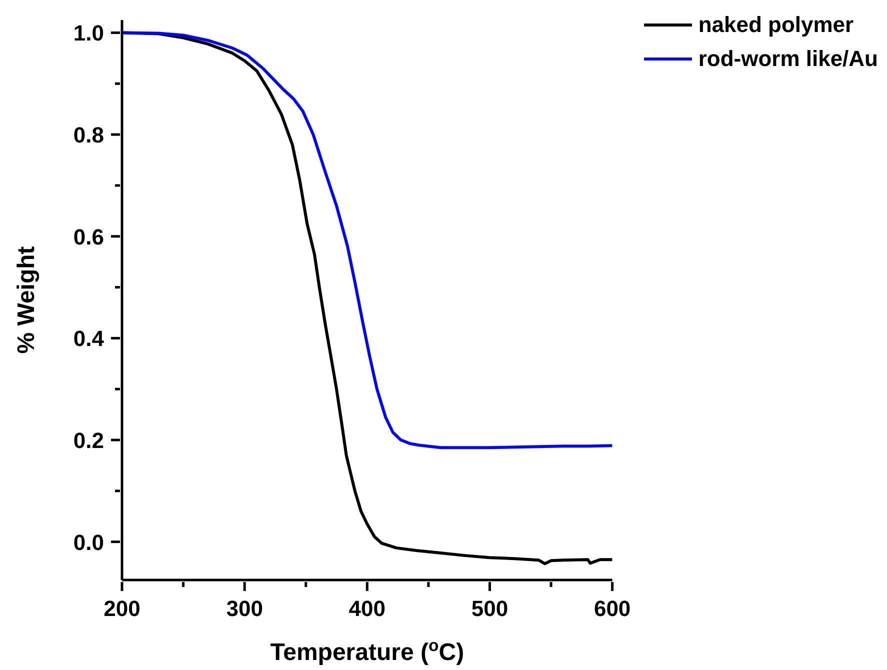 This screenshot has height=670, width=887. Describe the element at coordinates (88, 440) in the screenshot. I see `y-tick-label: 0.2` at that location.